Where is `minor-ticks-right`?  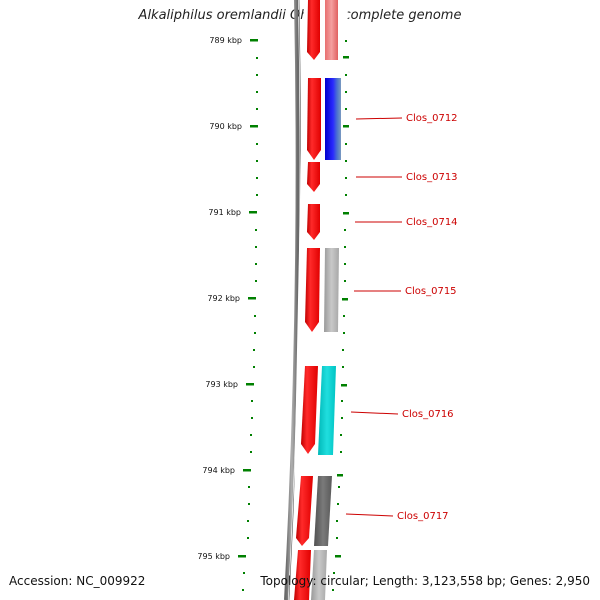 minor-ticks-right is located at coordinates (339, 315).